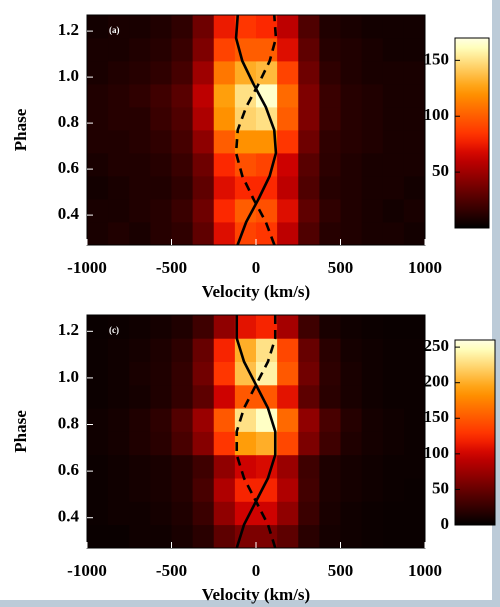 The height and width of the screenshot is (607, 500). What do you see at coordinates (440, 170) in the screenshot?
I see `colorbar-tick-label: 50` at bounding box center [440, 170].